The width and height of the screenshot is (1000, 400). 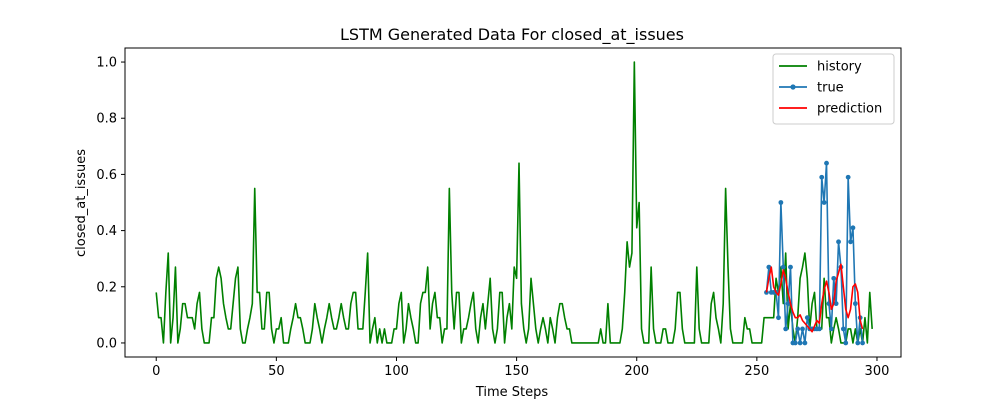 I want to click on legend-label-prediction: prediction, so click(x=849, y=109).